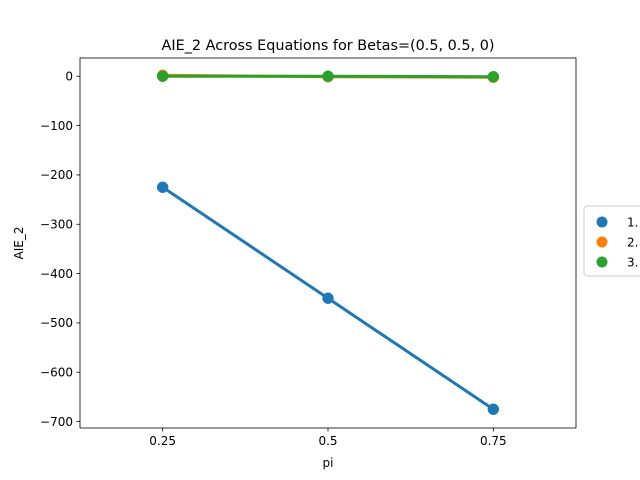  What do you see at coordinates (56, 274) in the screenshot?
I see `y-tick-label: −400` at bounding box center [56, 274].